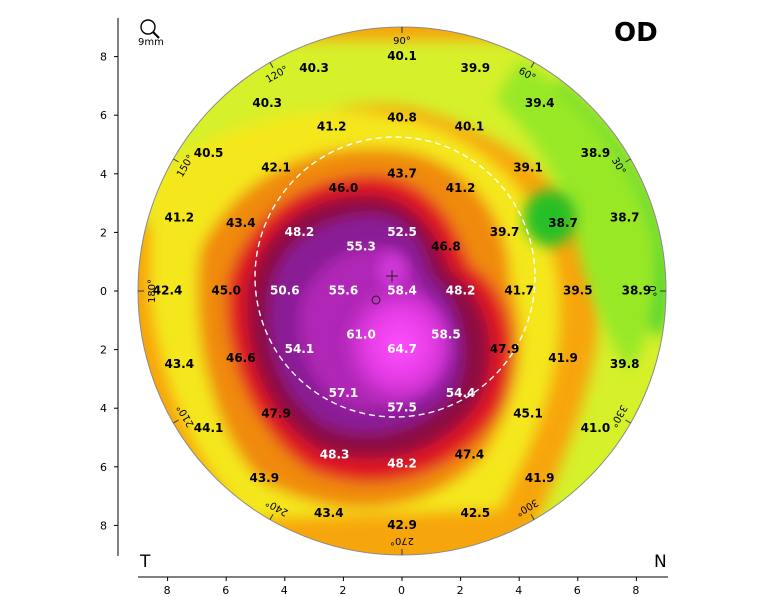  I want to click on curvature-value: 39.1, so click(528, 167).